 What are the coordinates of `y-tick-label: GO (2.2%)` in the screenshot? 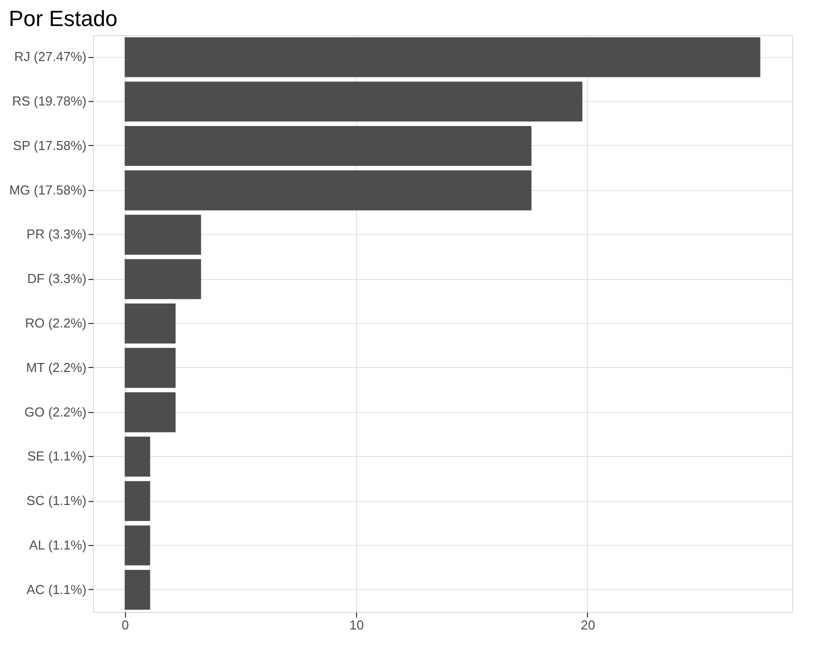 It's located at (55, 412).